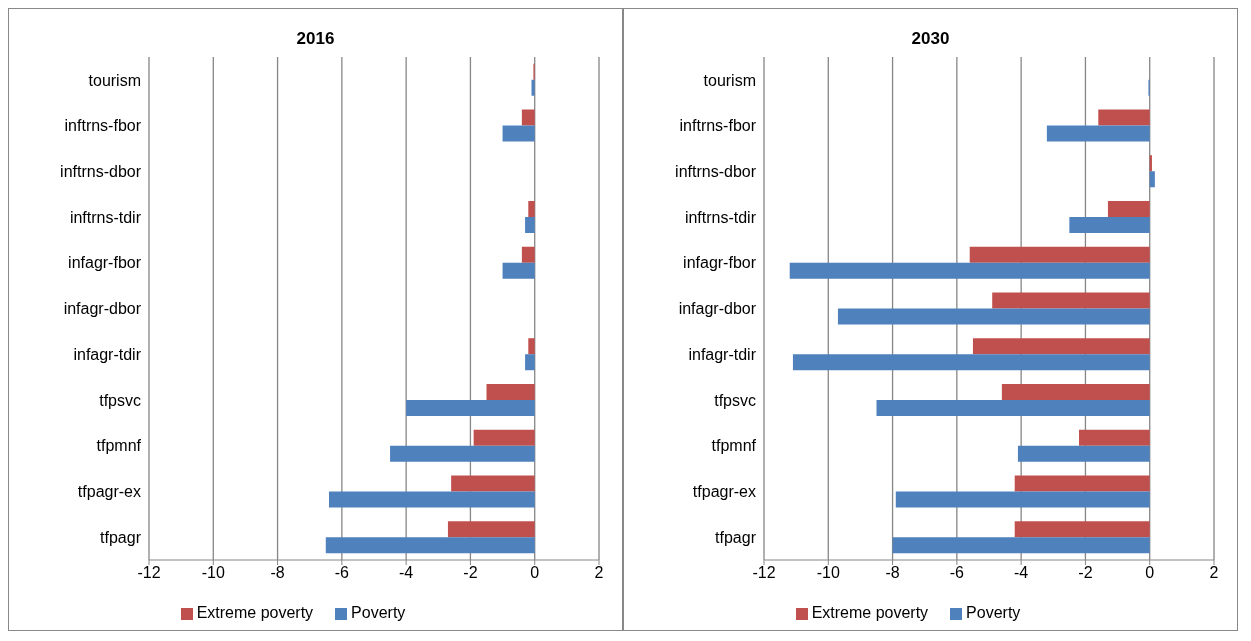 The height and width of the screenshot is (641, 1251). What do you see at coordinates (930, 39) in the screenshot?
I see `chart-title: 2030` at bounding box center [930, 39].